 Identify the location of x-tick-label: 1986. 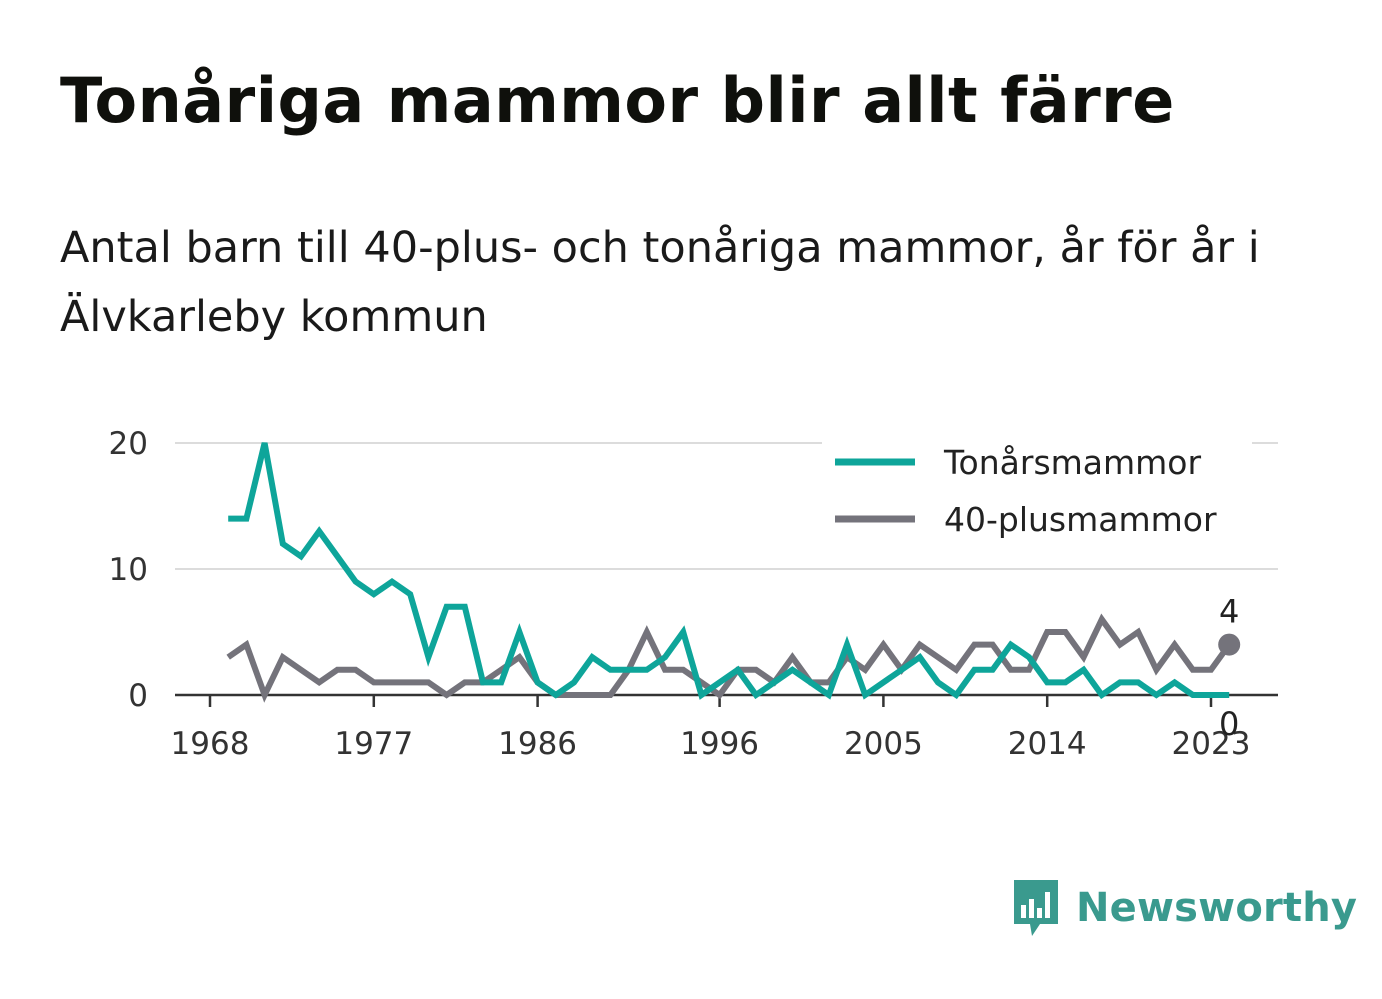
(537, 744).